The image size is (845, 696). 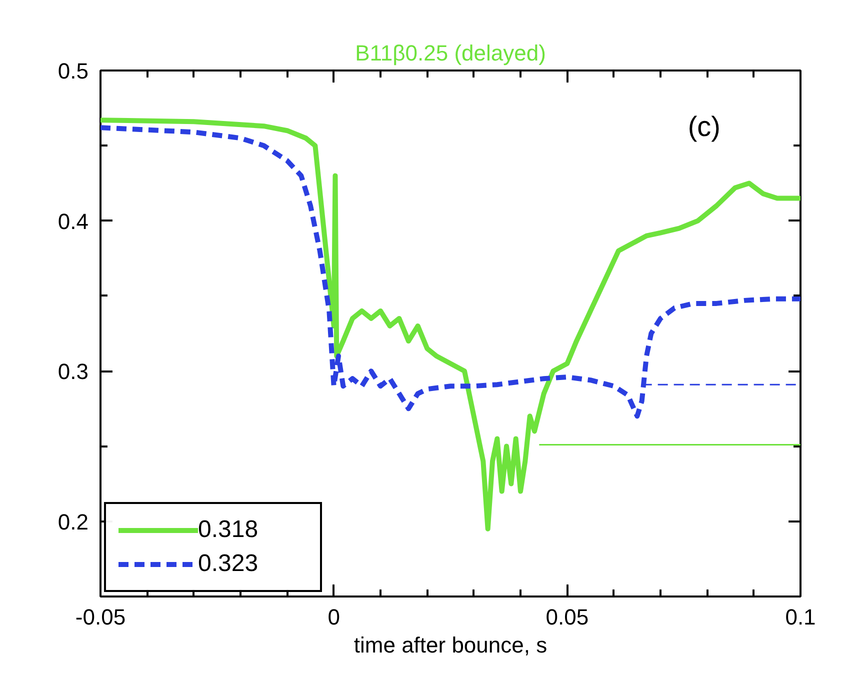 What do you see at coordinates (800, 617) in the screenshot?
I see `x-tick-label: 0.1` at bounding box center [800, 617].